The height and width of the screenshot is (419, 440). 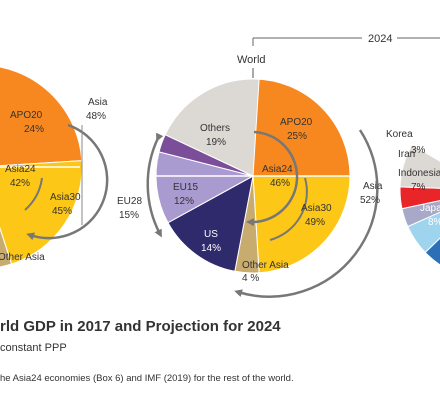 I want to click on mid-label-other-asia: Other Asia, so click(x=265, y=265).